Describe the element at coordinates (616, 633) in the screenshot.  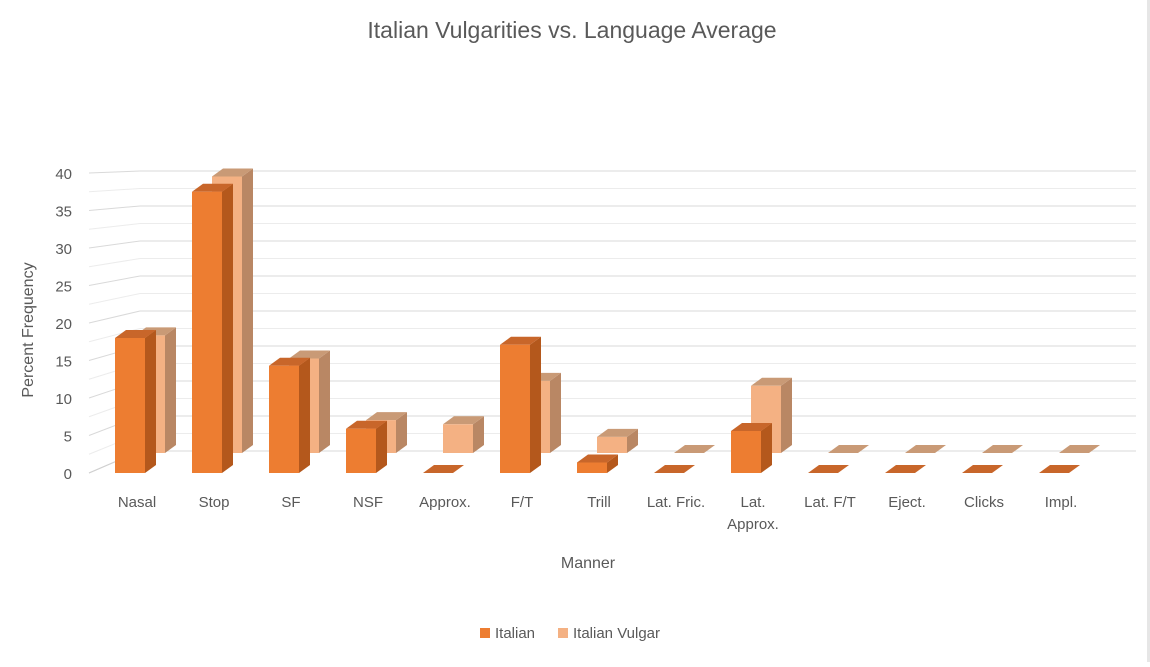
I see `legend-label: Italian Vulgar` at that location.